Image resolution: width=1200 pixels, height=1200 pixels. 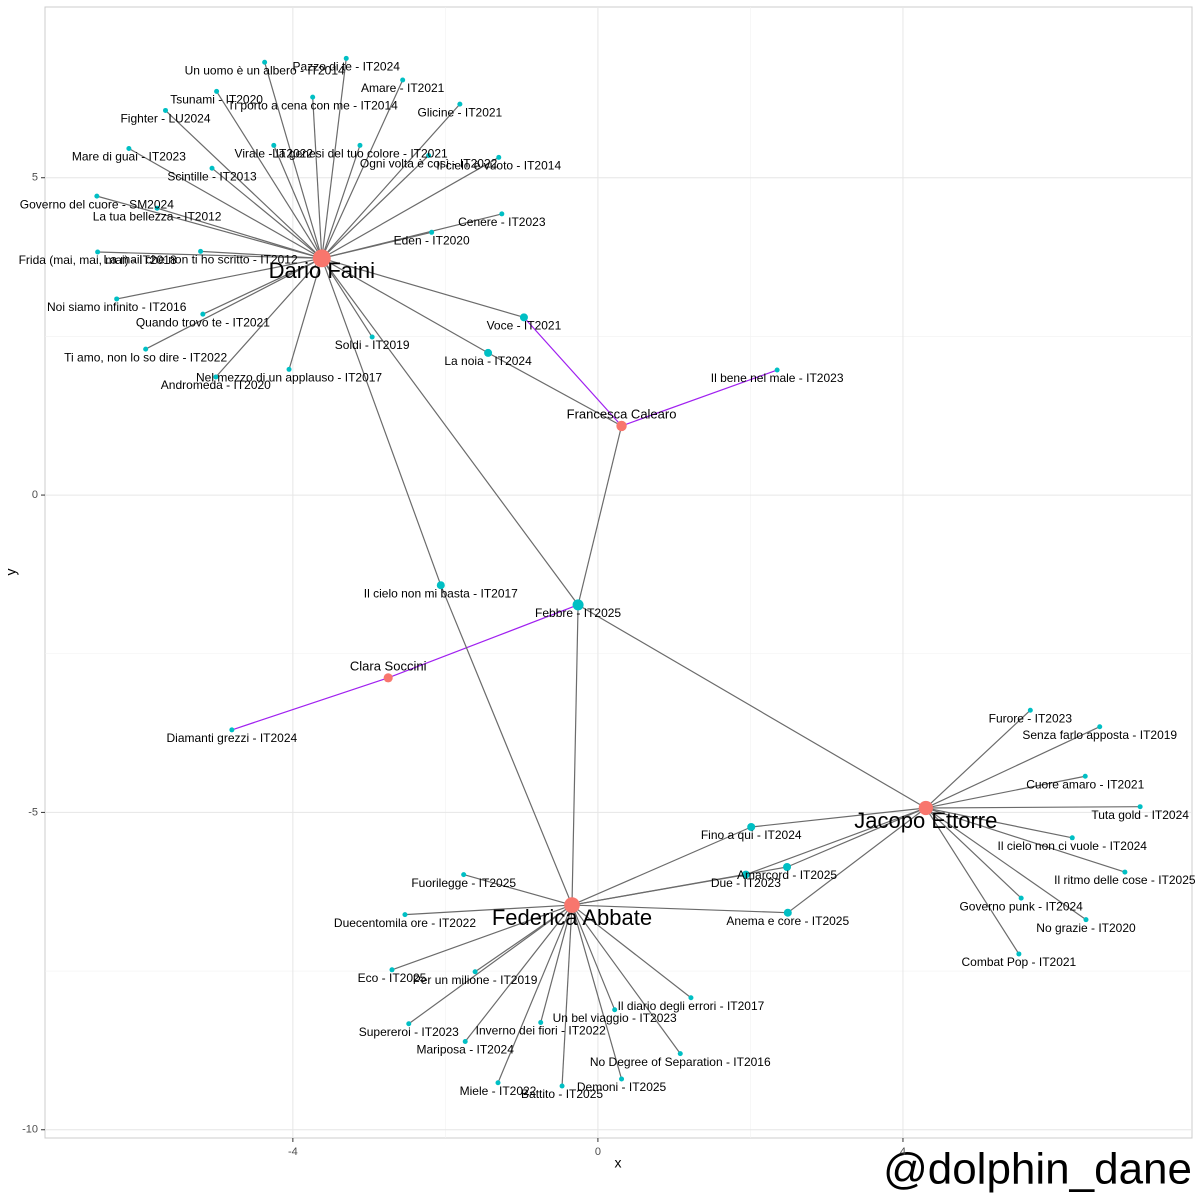 I want to click on x-tick-label: 4, so click(x=903, y=1152).